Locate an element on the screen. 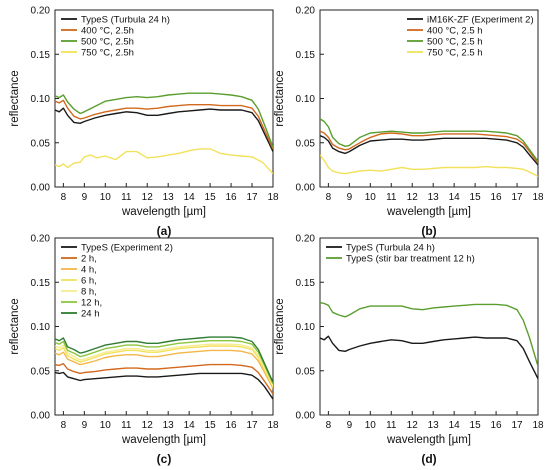 This screenshot has width=550, height=470. panel-label: (c) is located at coordinates (164, 459).